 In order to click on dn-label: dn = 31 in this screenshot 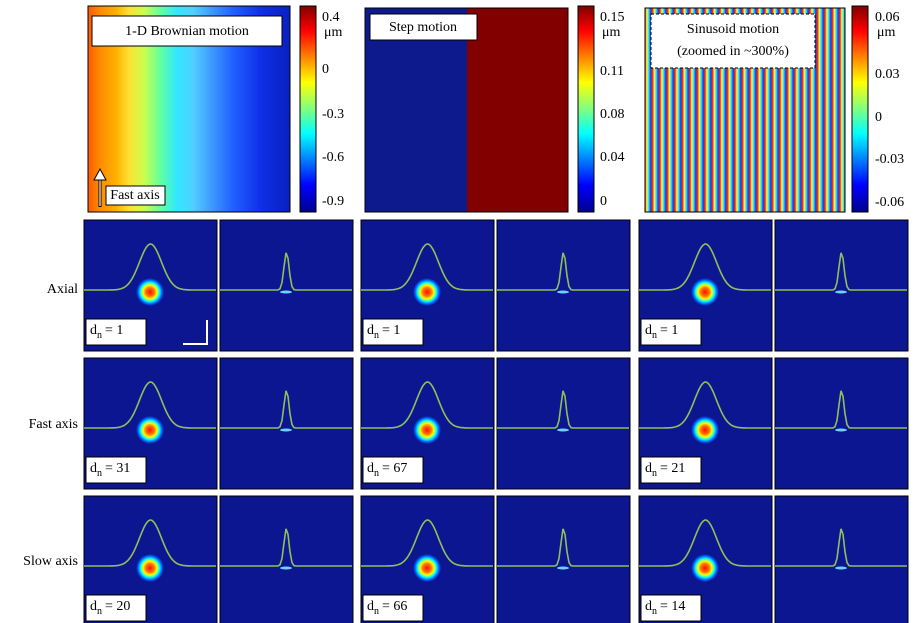, I will do `click(110, 470)`.